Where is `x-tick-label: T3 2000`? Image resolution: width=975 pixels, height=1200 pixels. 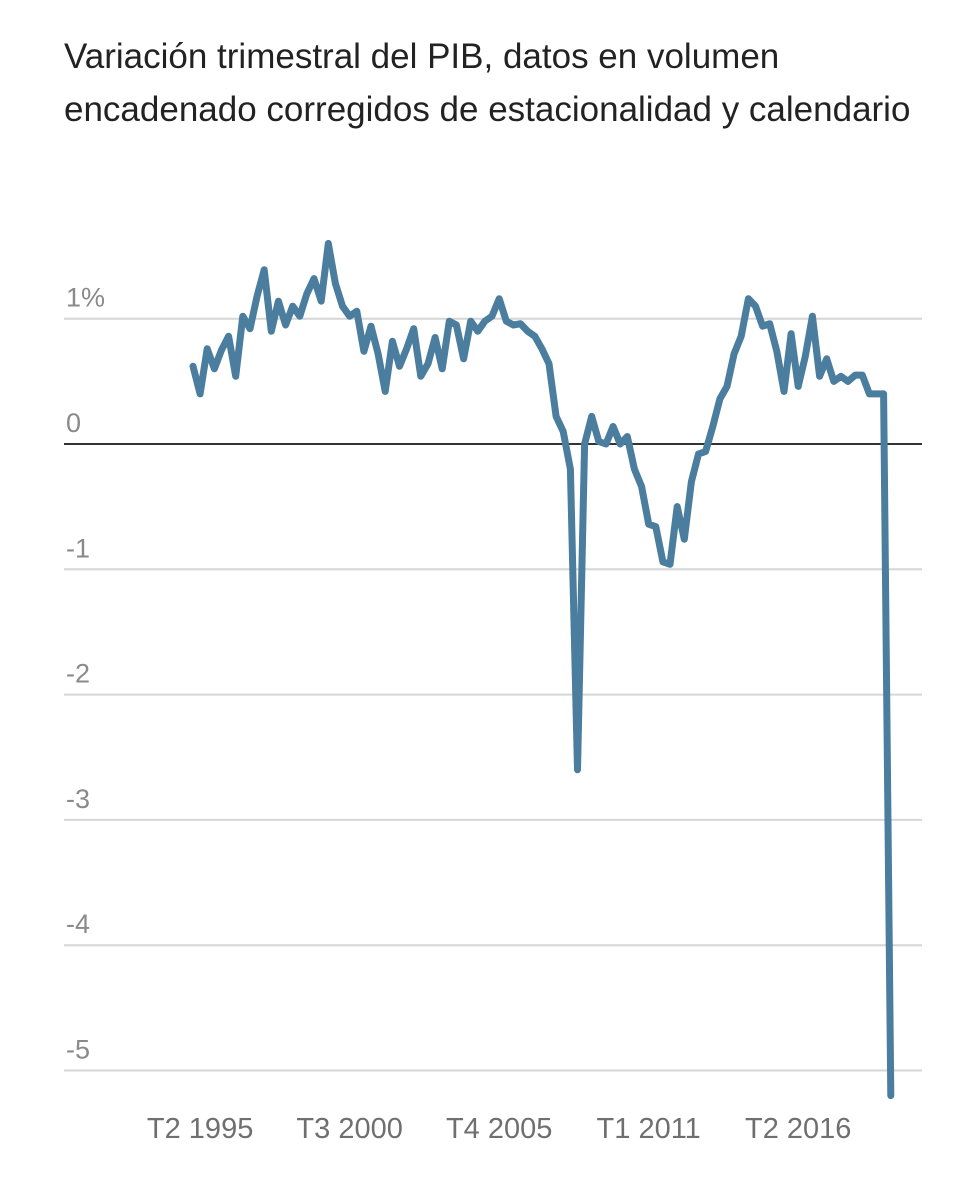 x-tick-label: T3 2000 is located at coordinates (349, 1129).